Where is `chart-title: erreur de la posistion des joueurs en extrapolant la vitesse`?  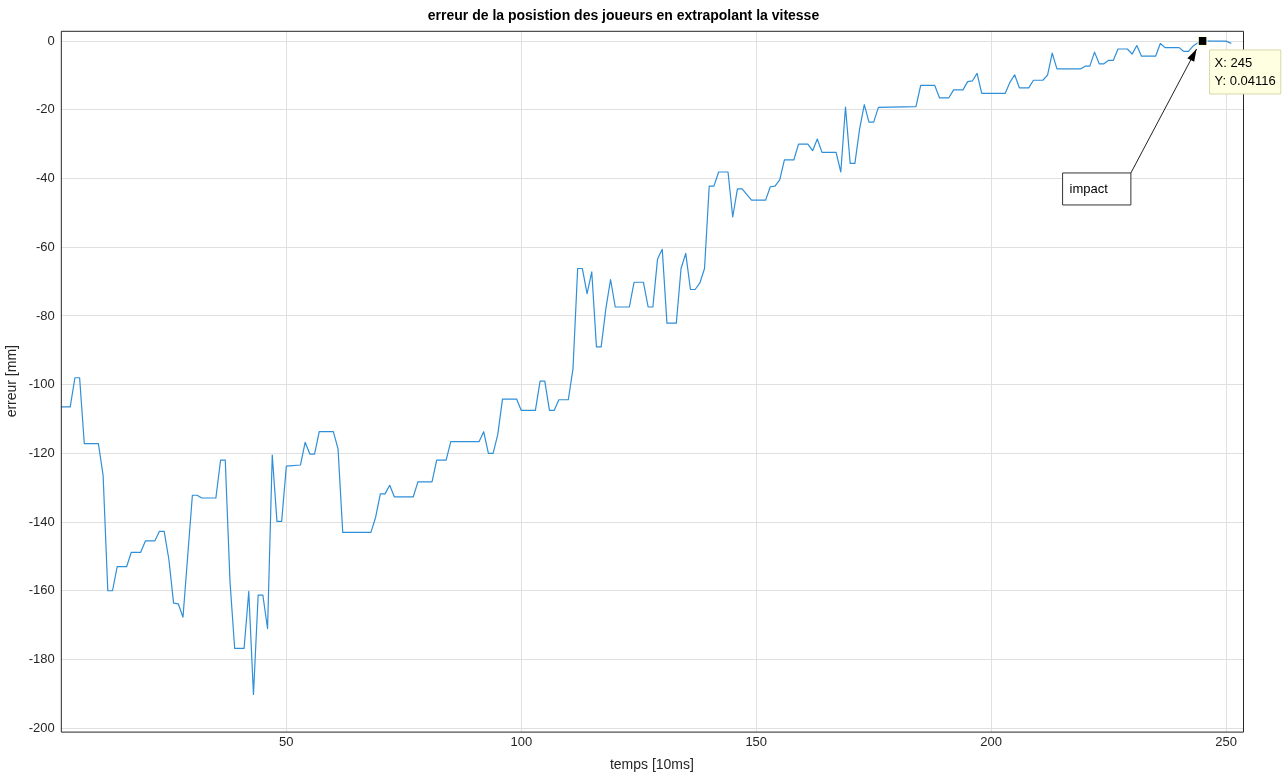 chart-title: erreur de la posistion des joueurs en extrapolant la vitesse is located at coordinates (623, 15).